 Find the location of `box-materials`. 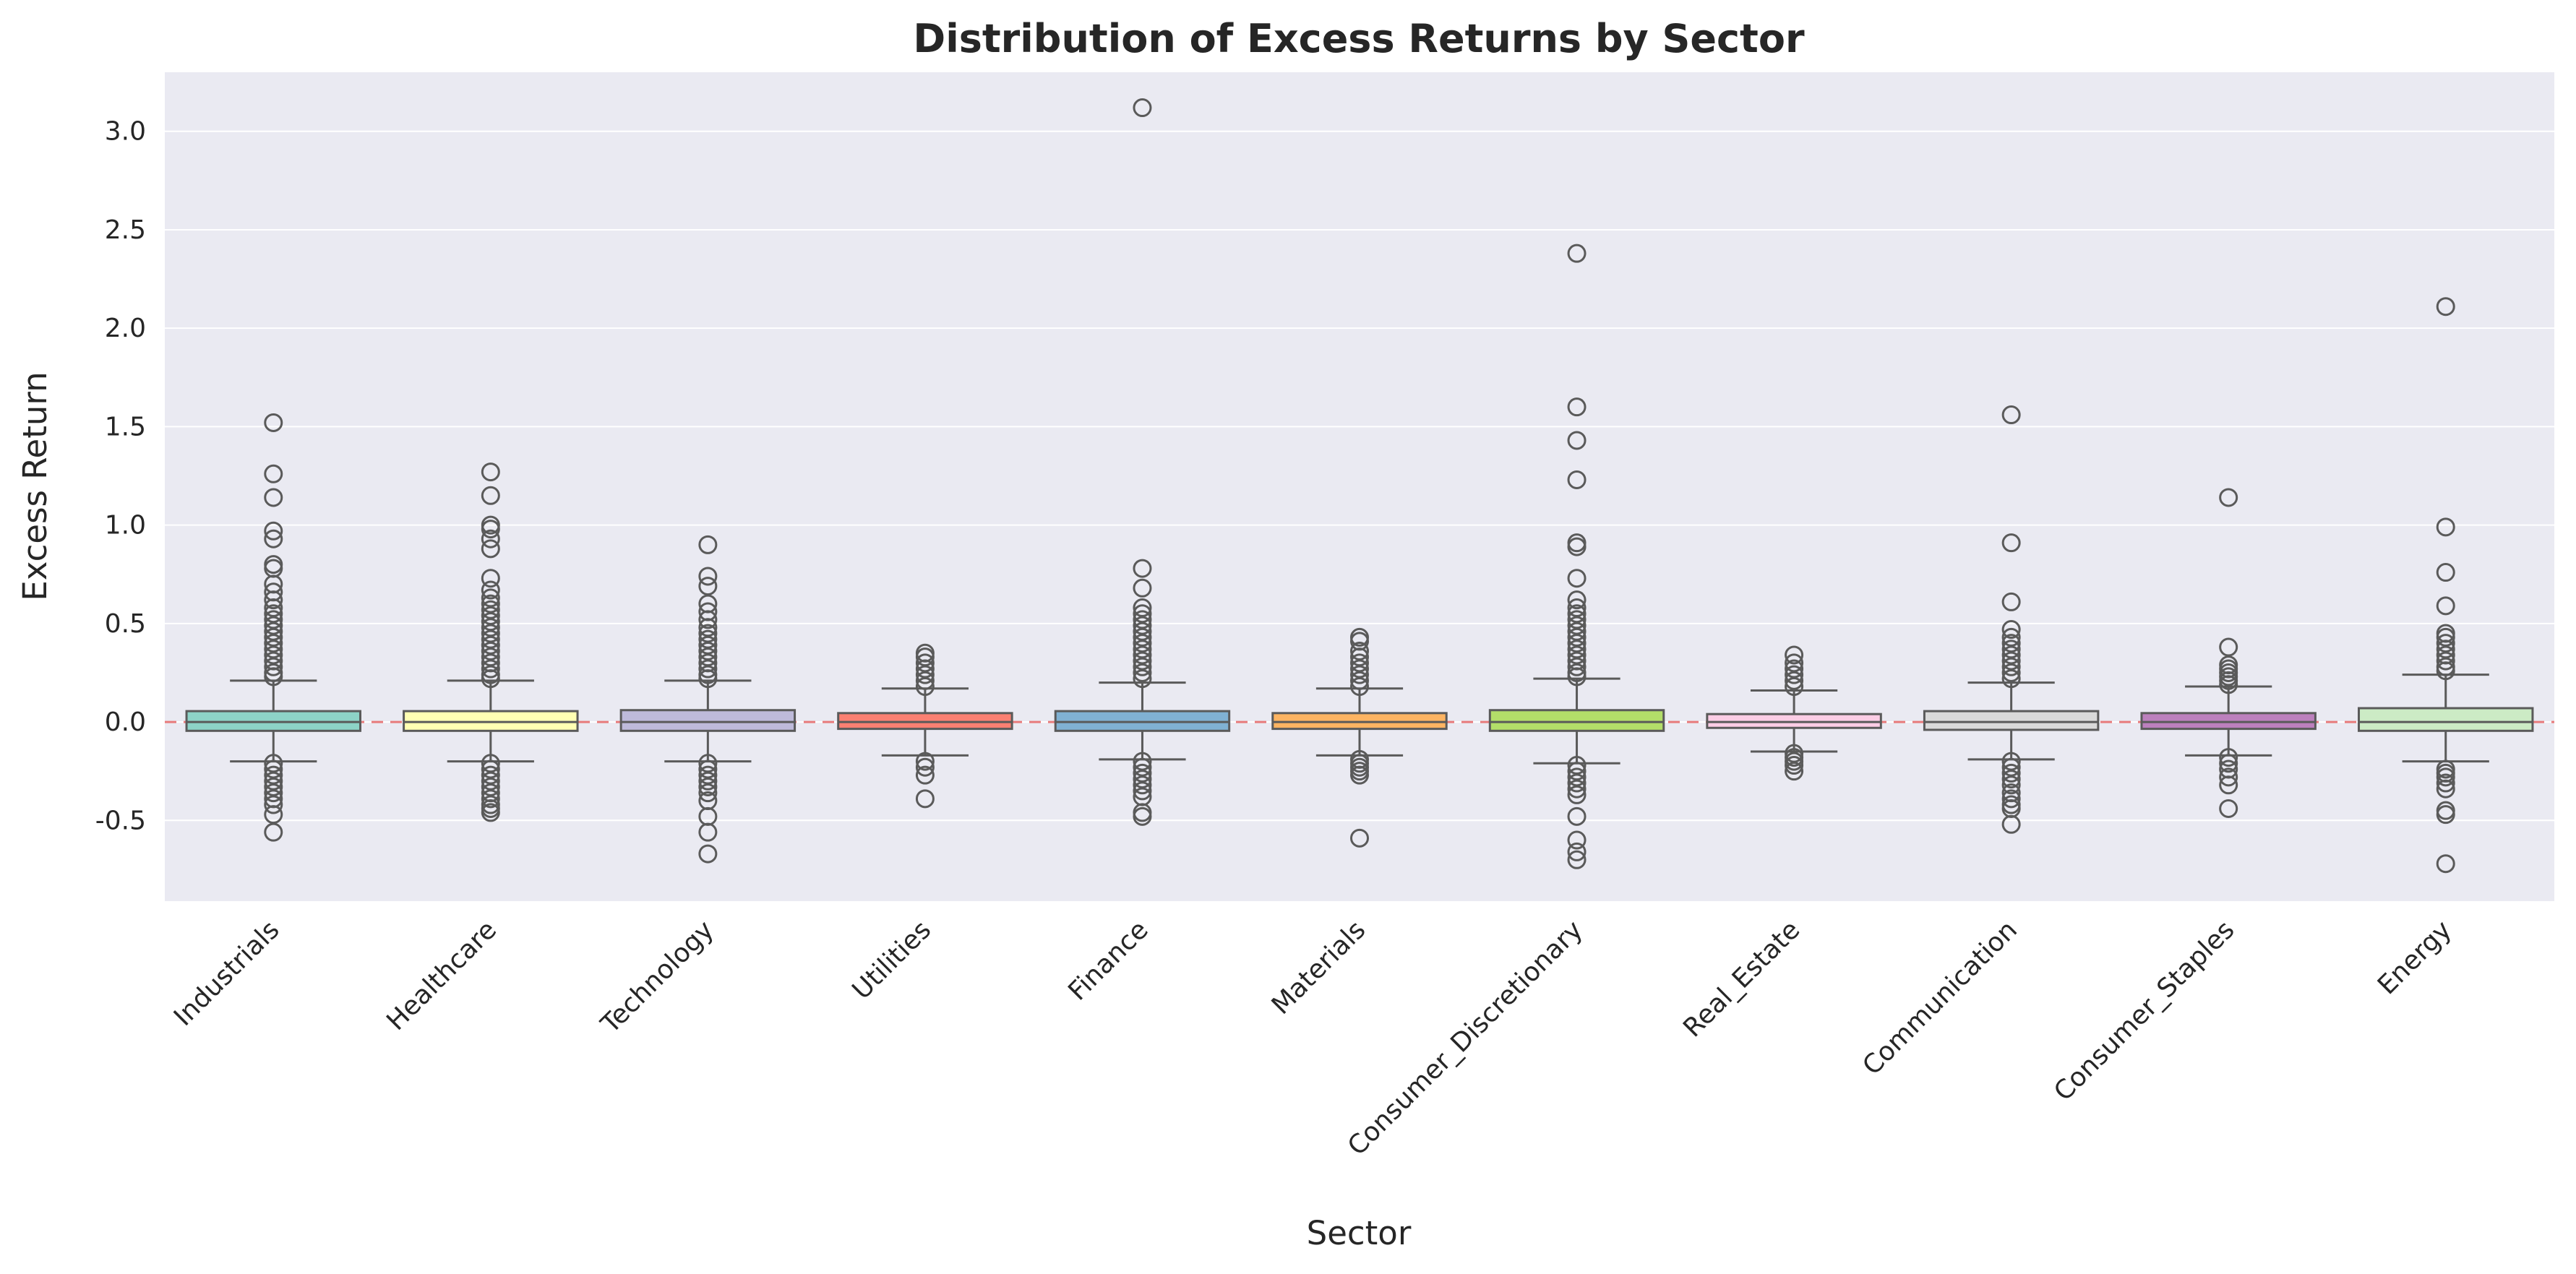

box-materials is located at coordinates (1360, 737).